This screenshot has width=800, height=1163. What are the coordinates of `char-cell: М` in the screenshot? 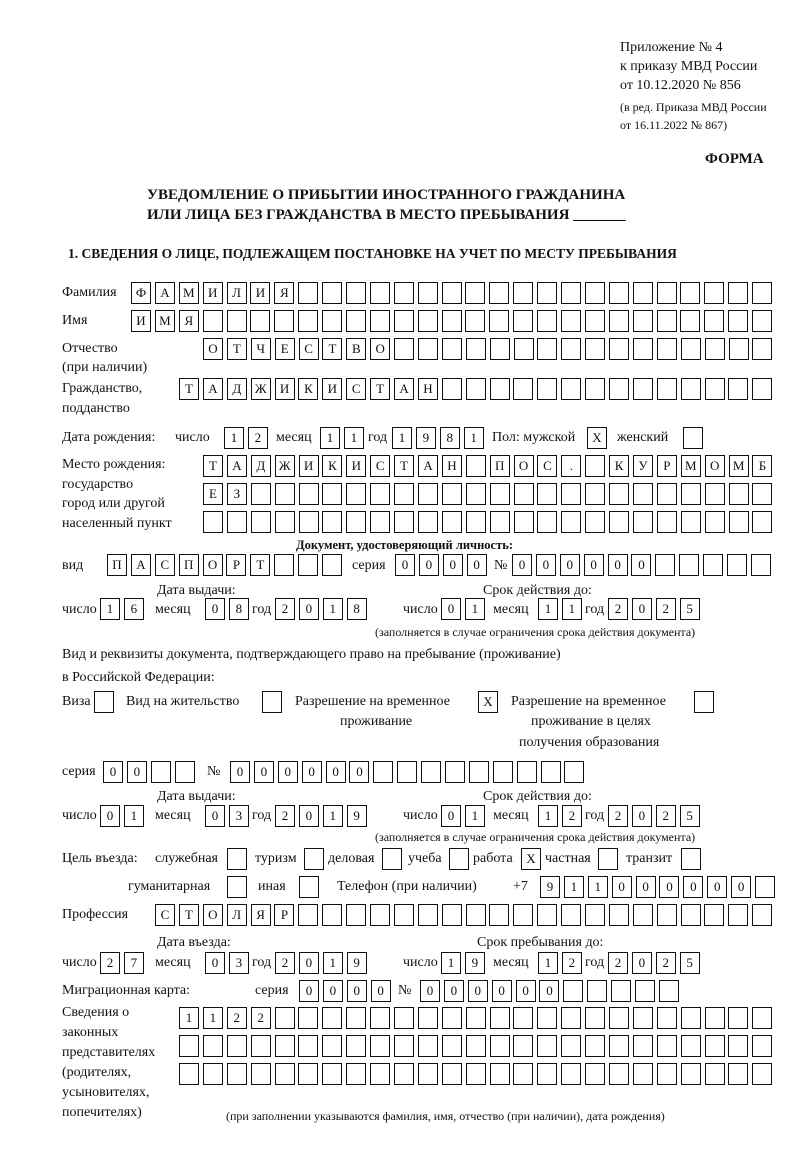 It's located at (738, 466).